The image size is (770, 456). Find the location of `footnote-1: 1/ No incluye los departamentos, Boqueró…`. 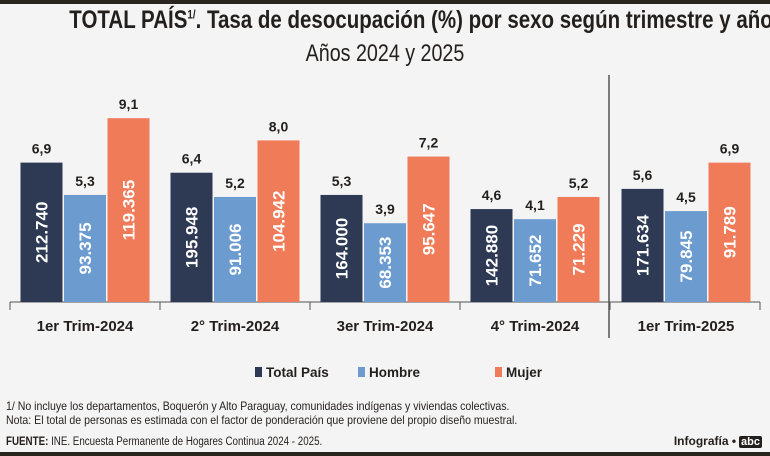

footnote-1: 1/ No incluye los departamentos, Boqueró… is located at coordinates (258, 406).